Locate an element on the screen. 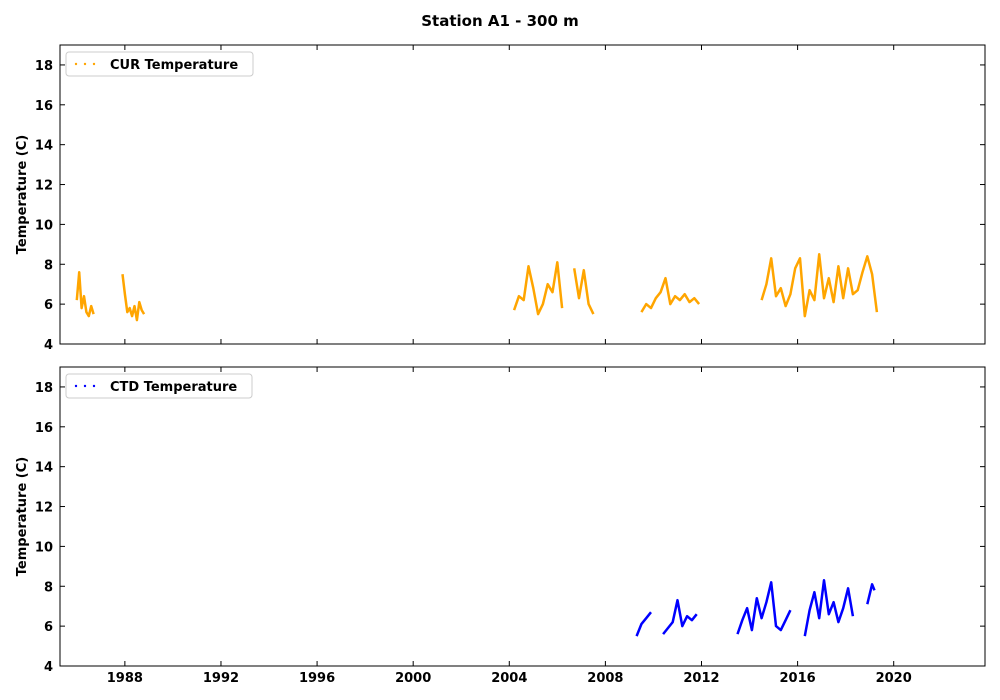 Image resolution: width=1000 pixels, height=700 pixels. top-legend: CUR Temperature is located at coordinates (159, 64).